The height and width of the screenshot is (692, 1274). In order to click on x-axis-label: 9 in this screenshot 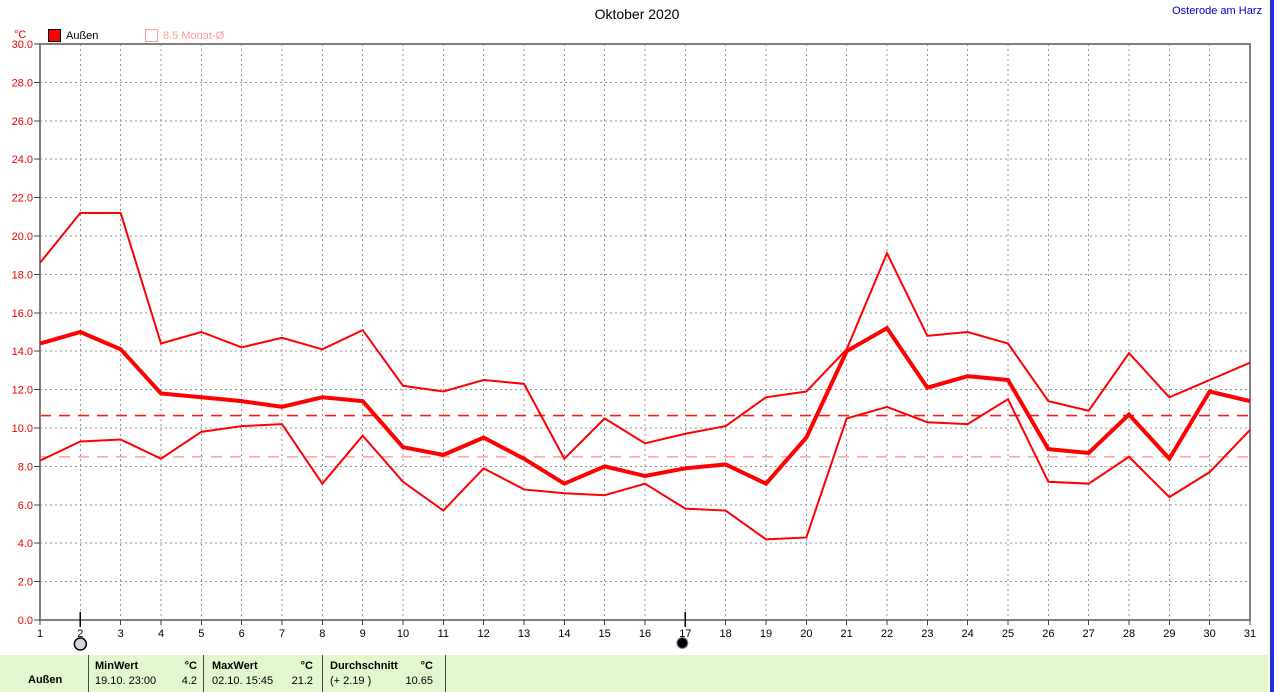, I will do `click(363, 634)`.